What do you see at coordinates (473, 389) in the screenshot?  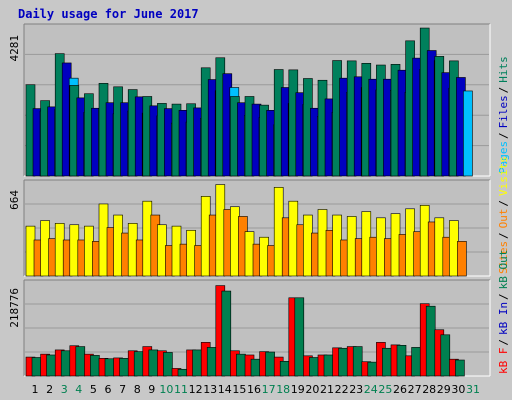 I see `day-label-31: 31` at bounding box center [473, 389].